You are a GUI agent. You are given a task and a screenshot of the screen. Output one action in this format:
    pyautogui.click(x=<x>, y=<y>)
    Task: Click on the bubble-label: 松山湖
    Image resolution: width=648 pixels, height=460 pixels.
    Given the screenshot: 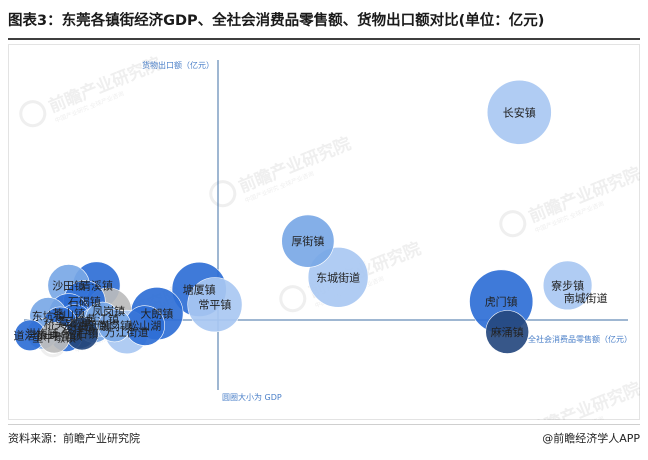 What is the action you would take?
    pyautogui.click(x=144, y=326)
    